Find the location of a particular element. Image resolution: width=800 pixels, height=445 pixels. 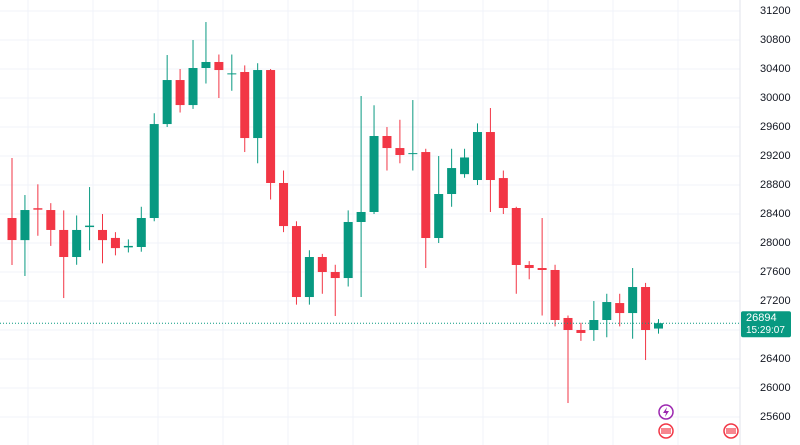

y-tick-label: 31200 is located at coordinates (775, 11).